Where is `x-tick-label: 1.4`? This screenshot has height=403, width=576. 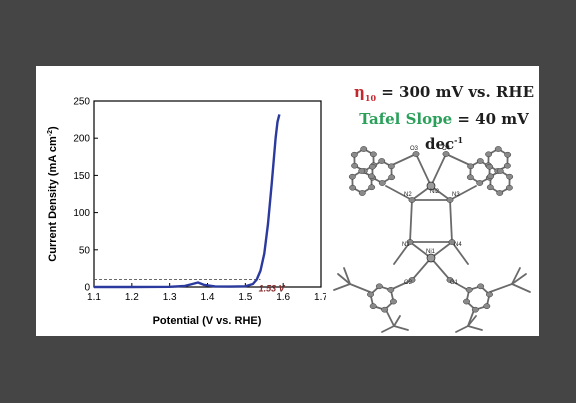
x-tick-label: 1.4 is located at coordinates (208, 297).